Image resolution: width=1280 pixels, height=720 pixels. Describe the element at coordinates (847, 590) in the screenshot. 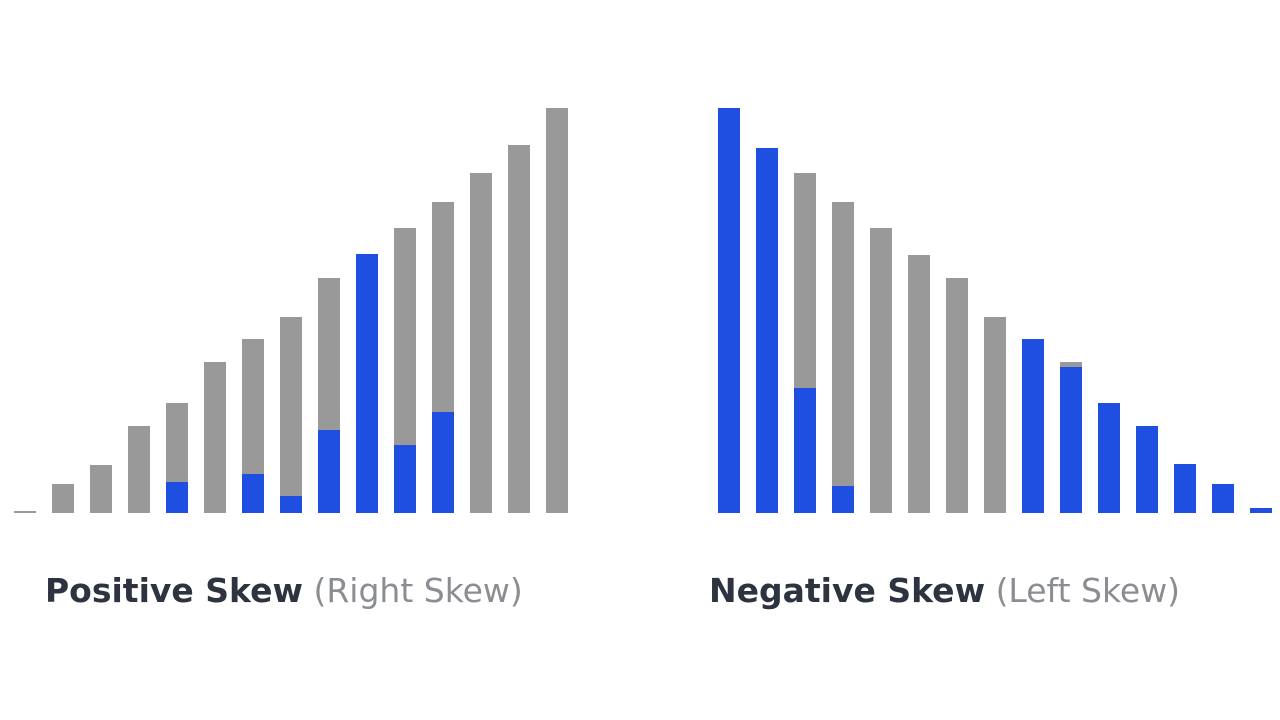

I see `chart-title: Negative Skew` at that location.